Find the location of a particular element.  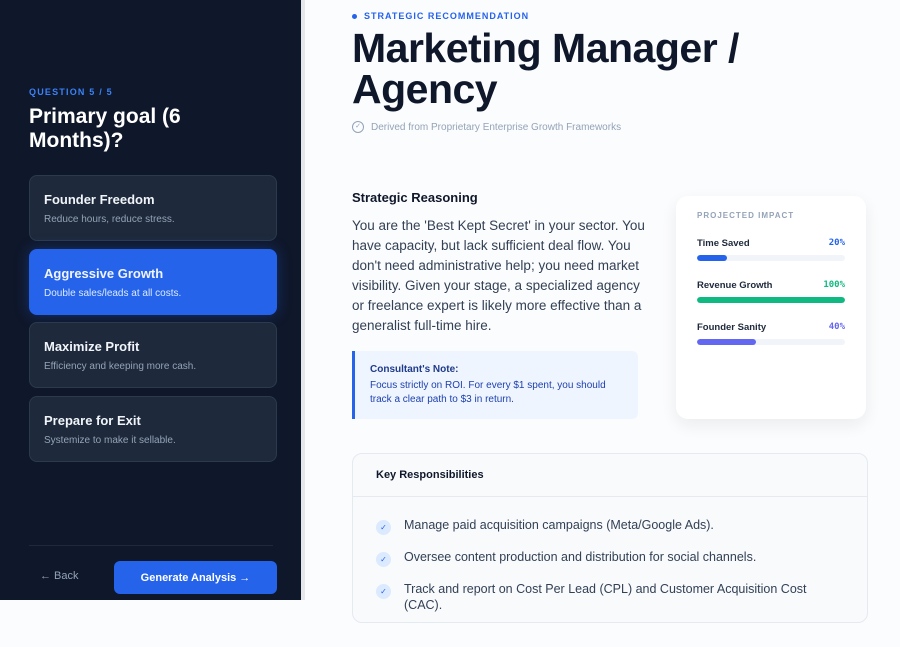

note-heading: Consultant's Note: is located at coordinates (414, 369).